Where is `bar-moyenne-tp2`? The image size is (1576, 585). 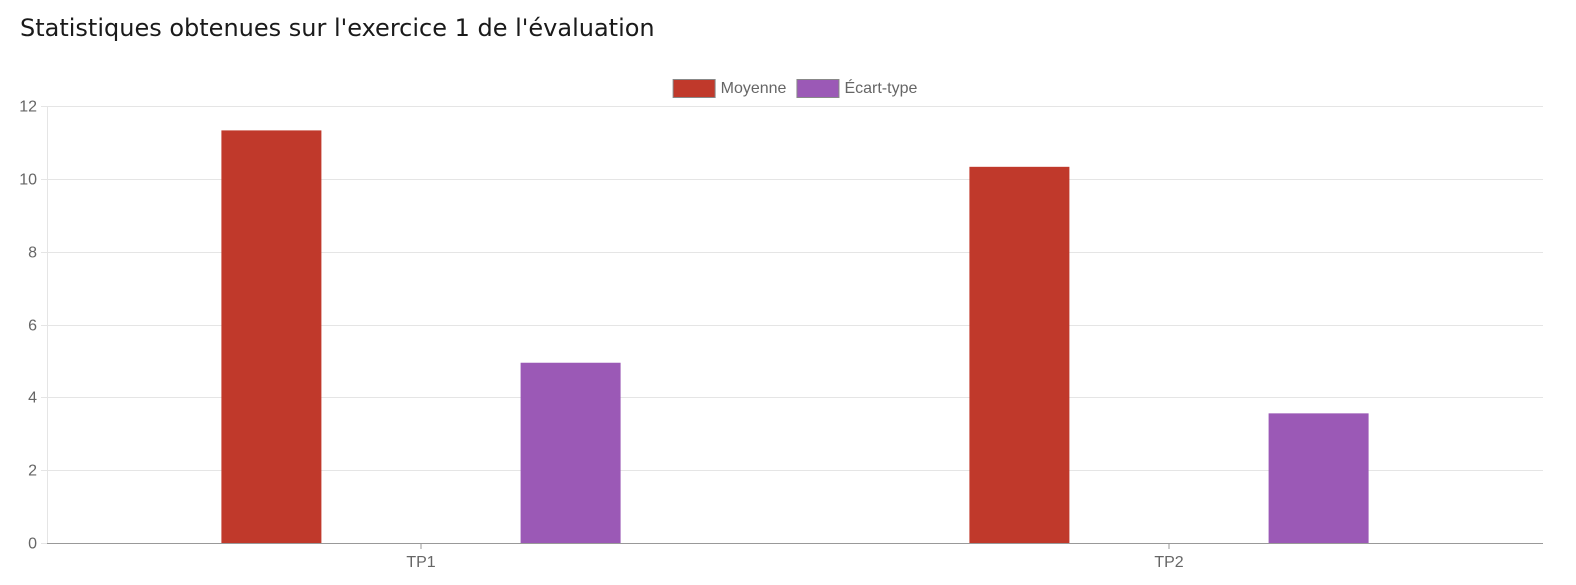
bar-moyenne-tp2 is located at coordinates (1019, 354).